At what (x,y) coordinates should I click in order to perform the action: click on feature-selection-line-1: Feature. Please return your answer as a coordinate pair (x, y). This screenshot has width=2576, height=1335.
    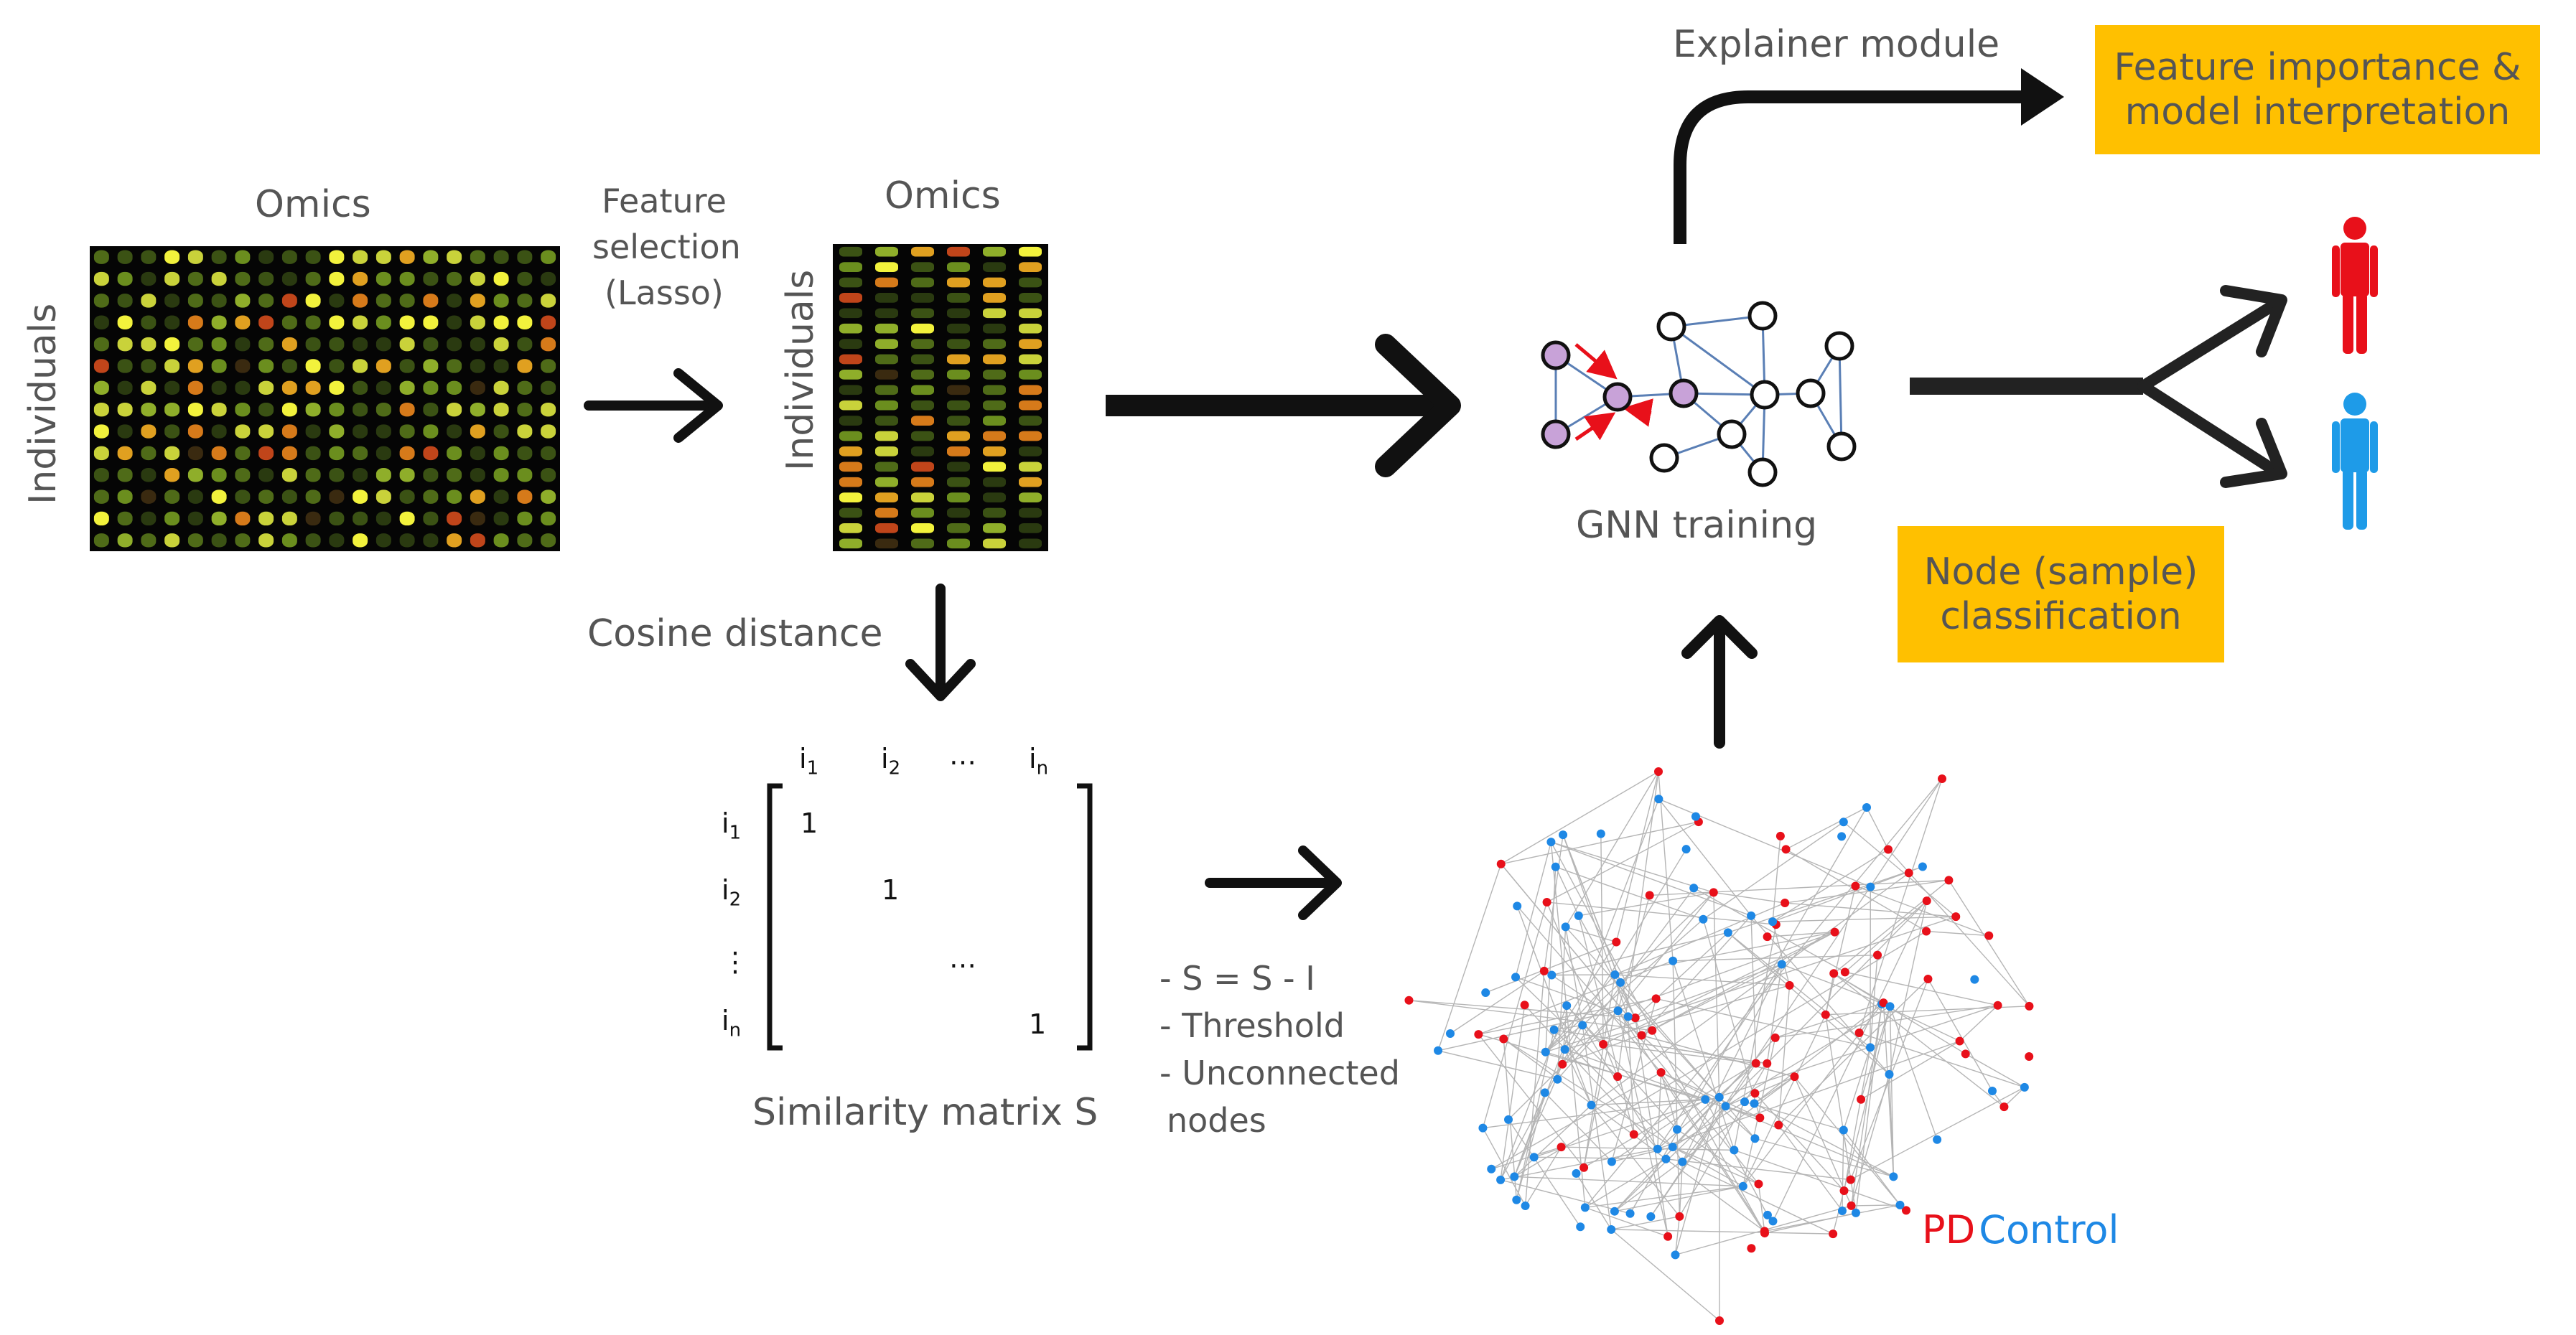
    Looking at the image, I should click on (664, 201).